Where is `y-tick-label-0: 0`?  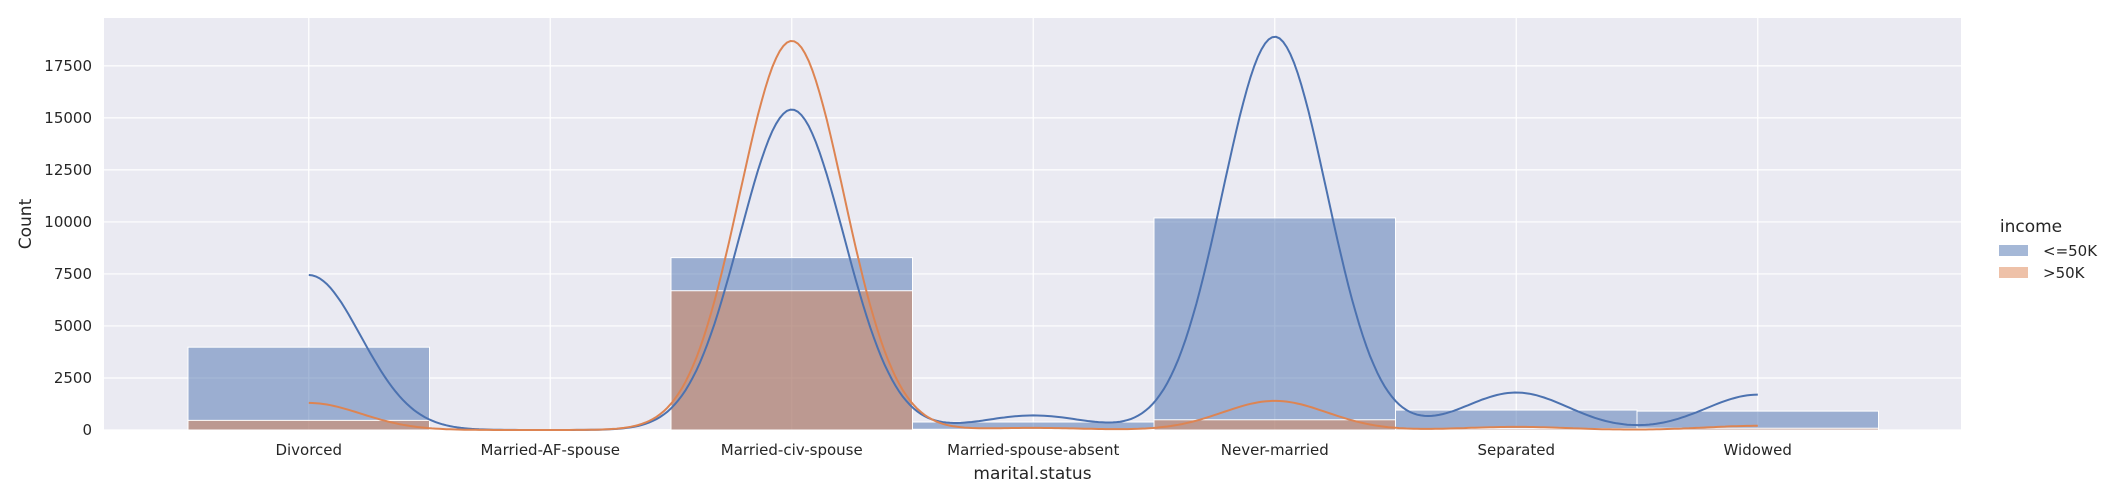
y-tick-label-0: 0 is located at coordinates (87, 430).